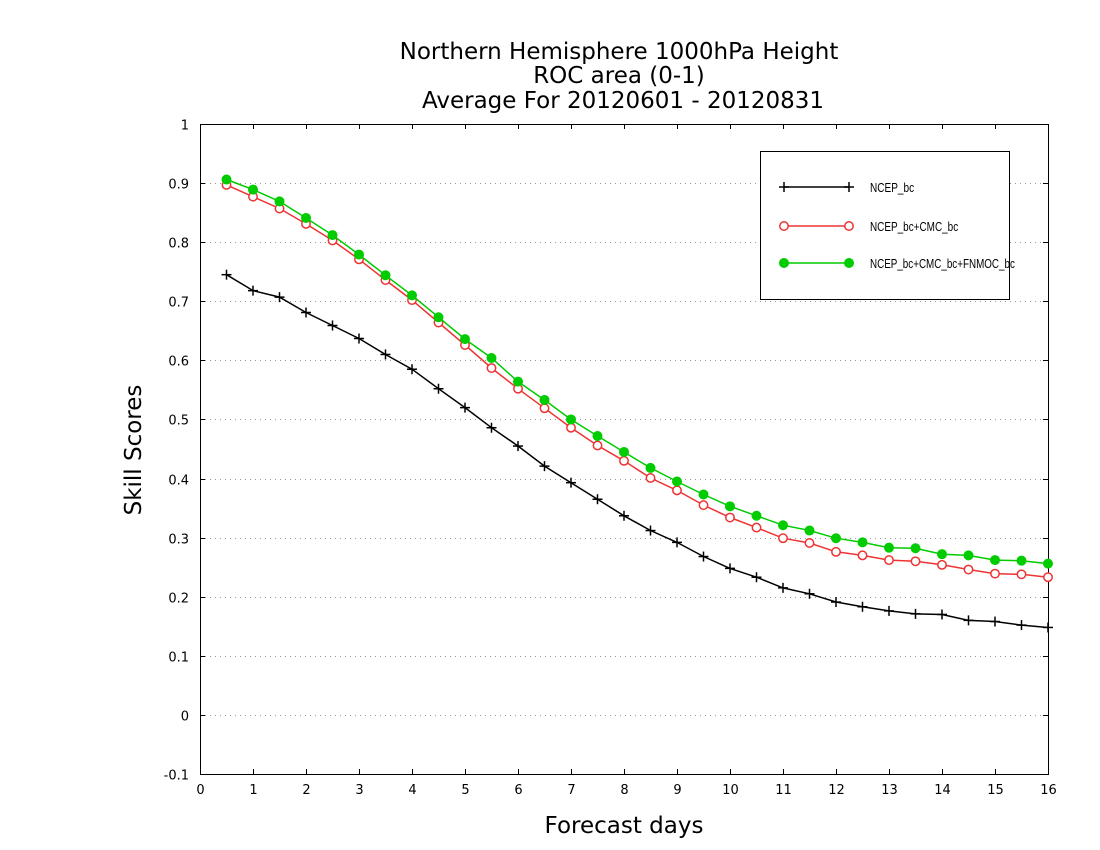  I want to click on x-tick-label: 2, so click(306, 790).